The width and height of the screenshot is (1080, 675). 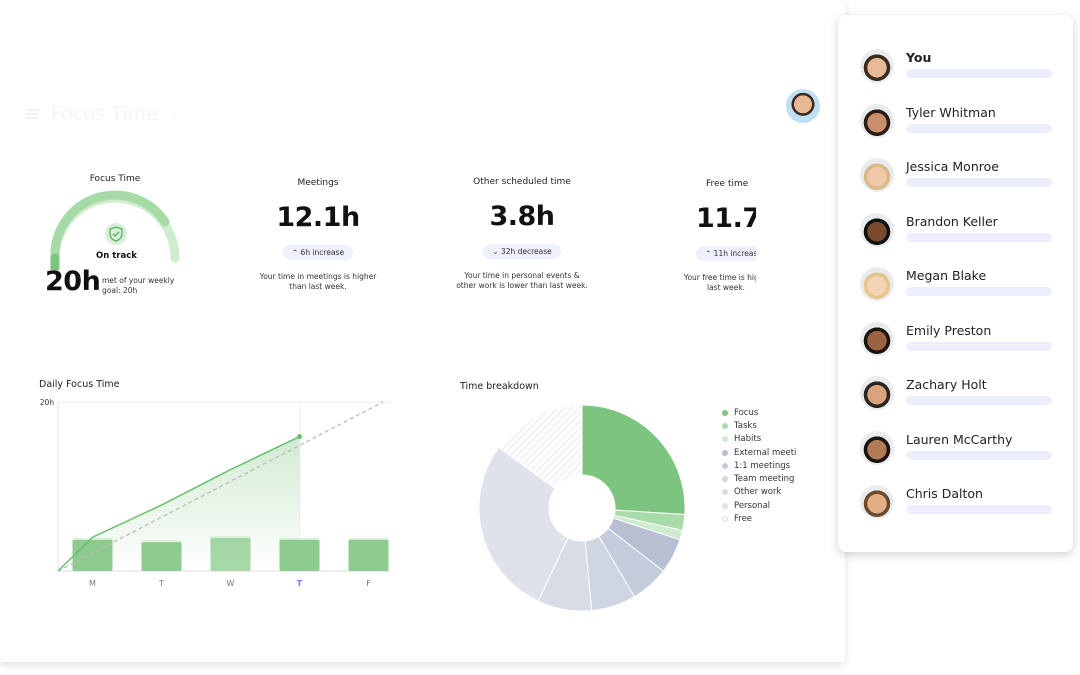 What do you see at coordinates (92, 583) in the screenshot?
I see `x-tick-label: M` at bounding box center [92, 583].